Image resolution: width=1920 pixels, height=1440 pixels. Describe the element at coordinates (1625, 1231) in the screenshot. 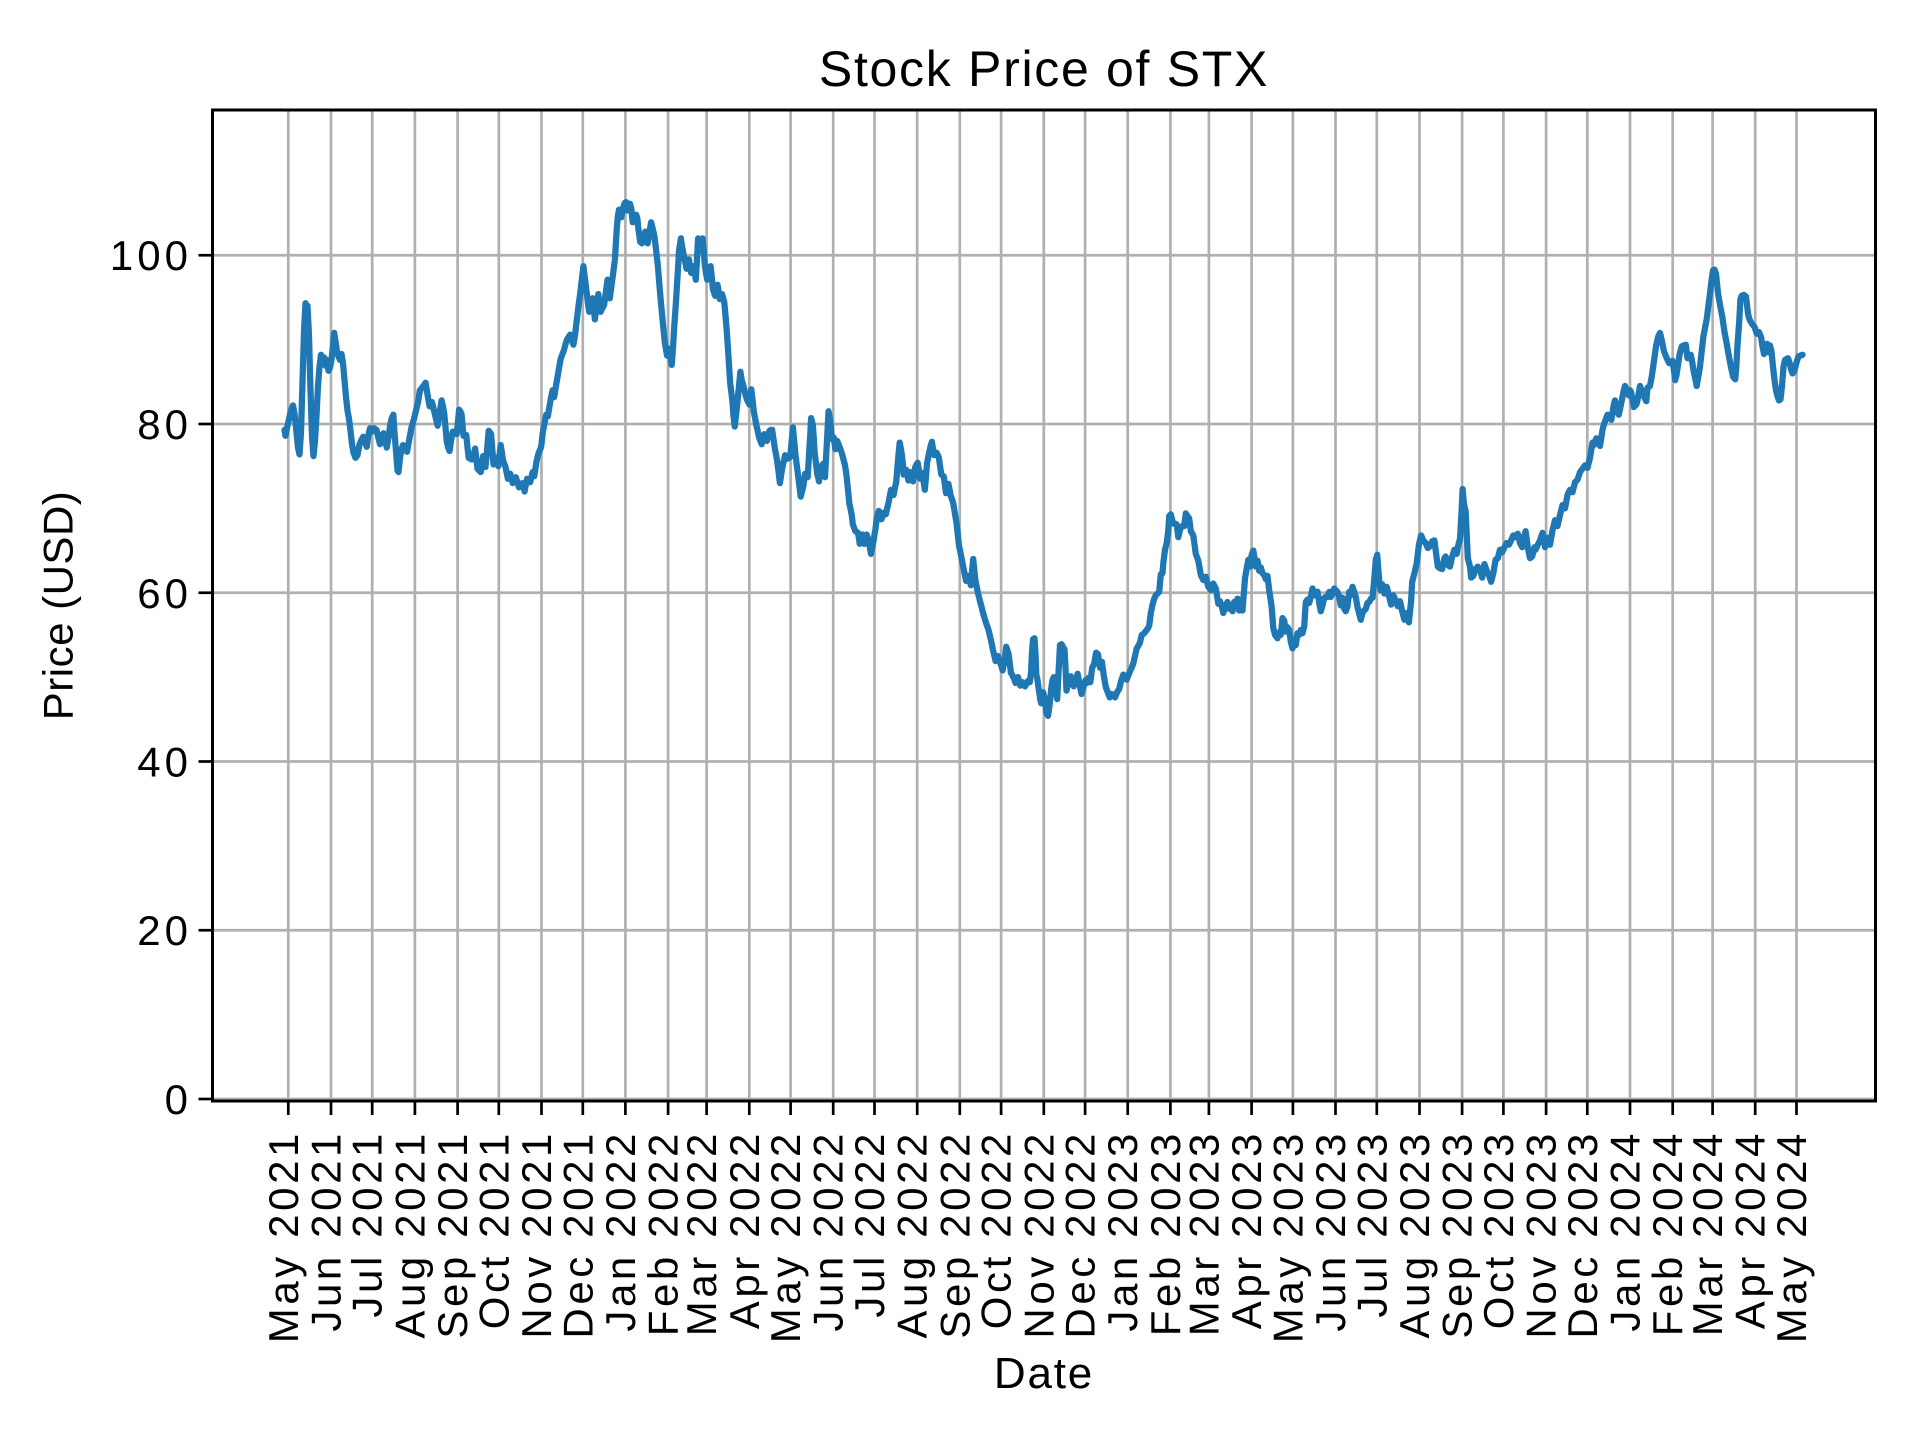

I see `svg-text: Jan 2024` at that location.